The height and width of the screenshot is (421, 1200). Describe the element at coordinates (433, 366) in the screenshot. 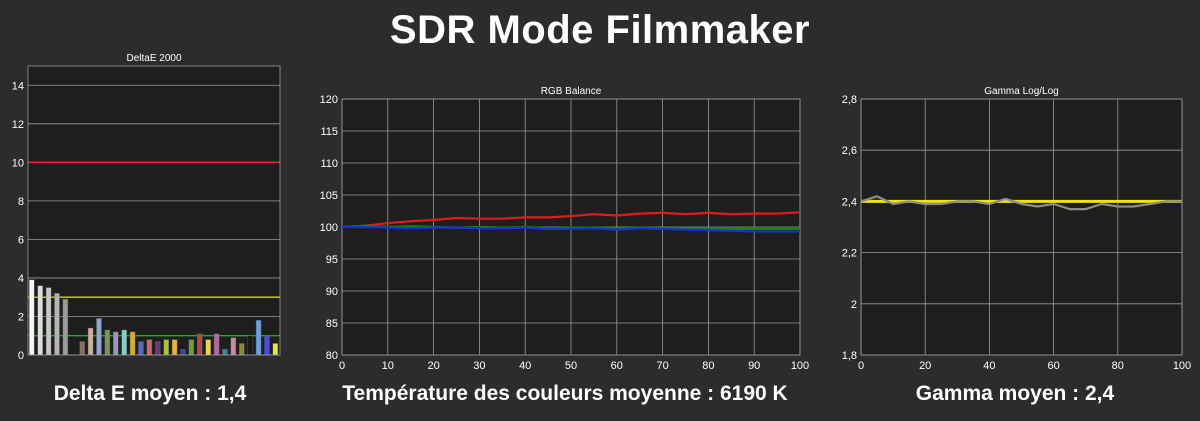

I see `rgb-xtick-label: 20` at that location.